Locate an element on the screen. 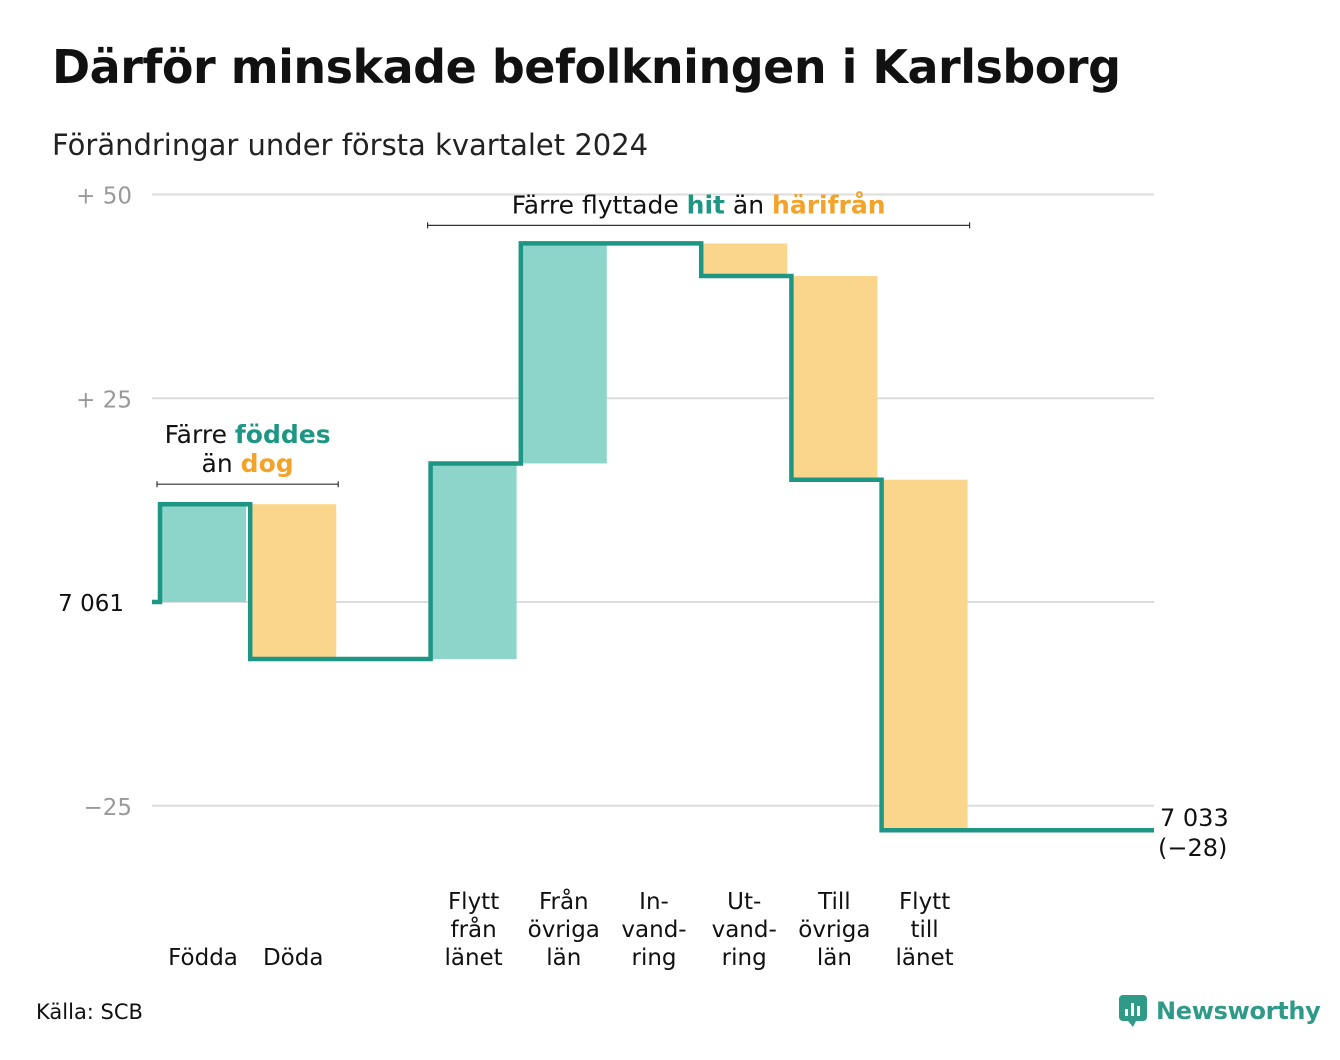 The height and width of the screenshot is (1060, 1340). end-change-label: (−28) is located at coordinates (1192, 848).